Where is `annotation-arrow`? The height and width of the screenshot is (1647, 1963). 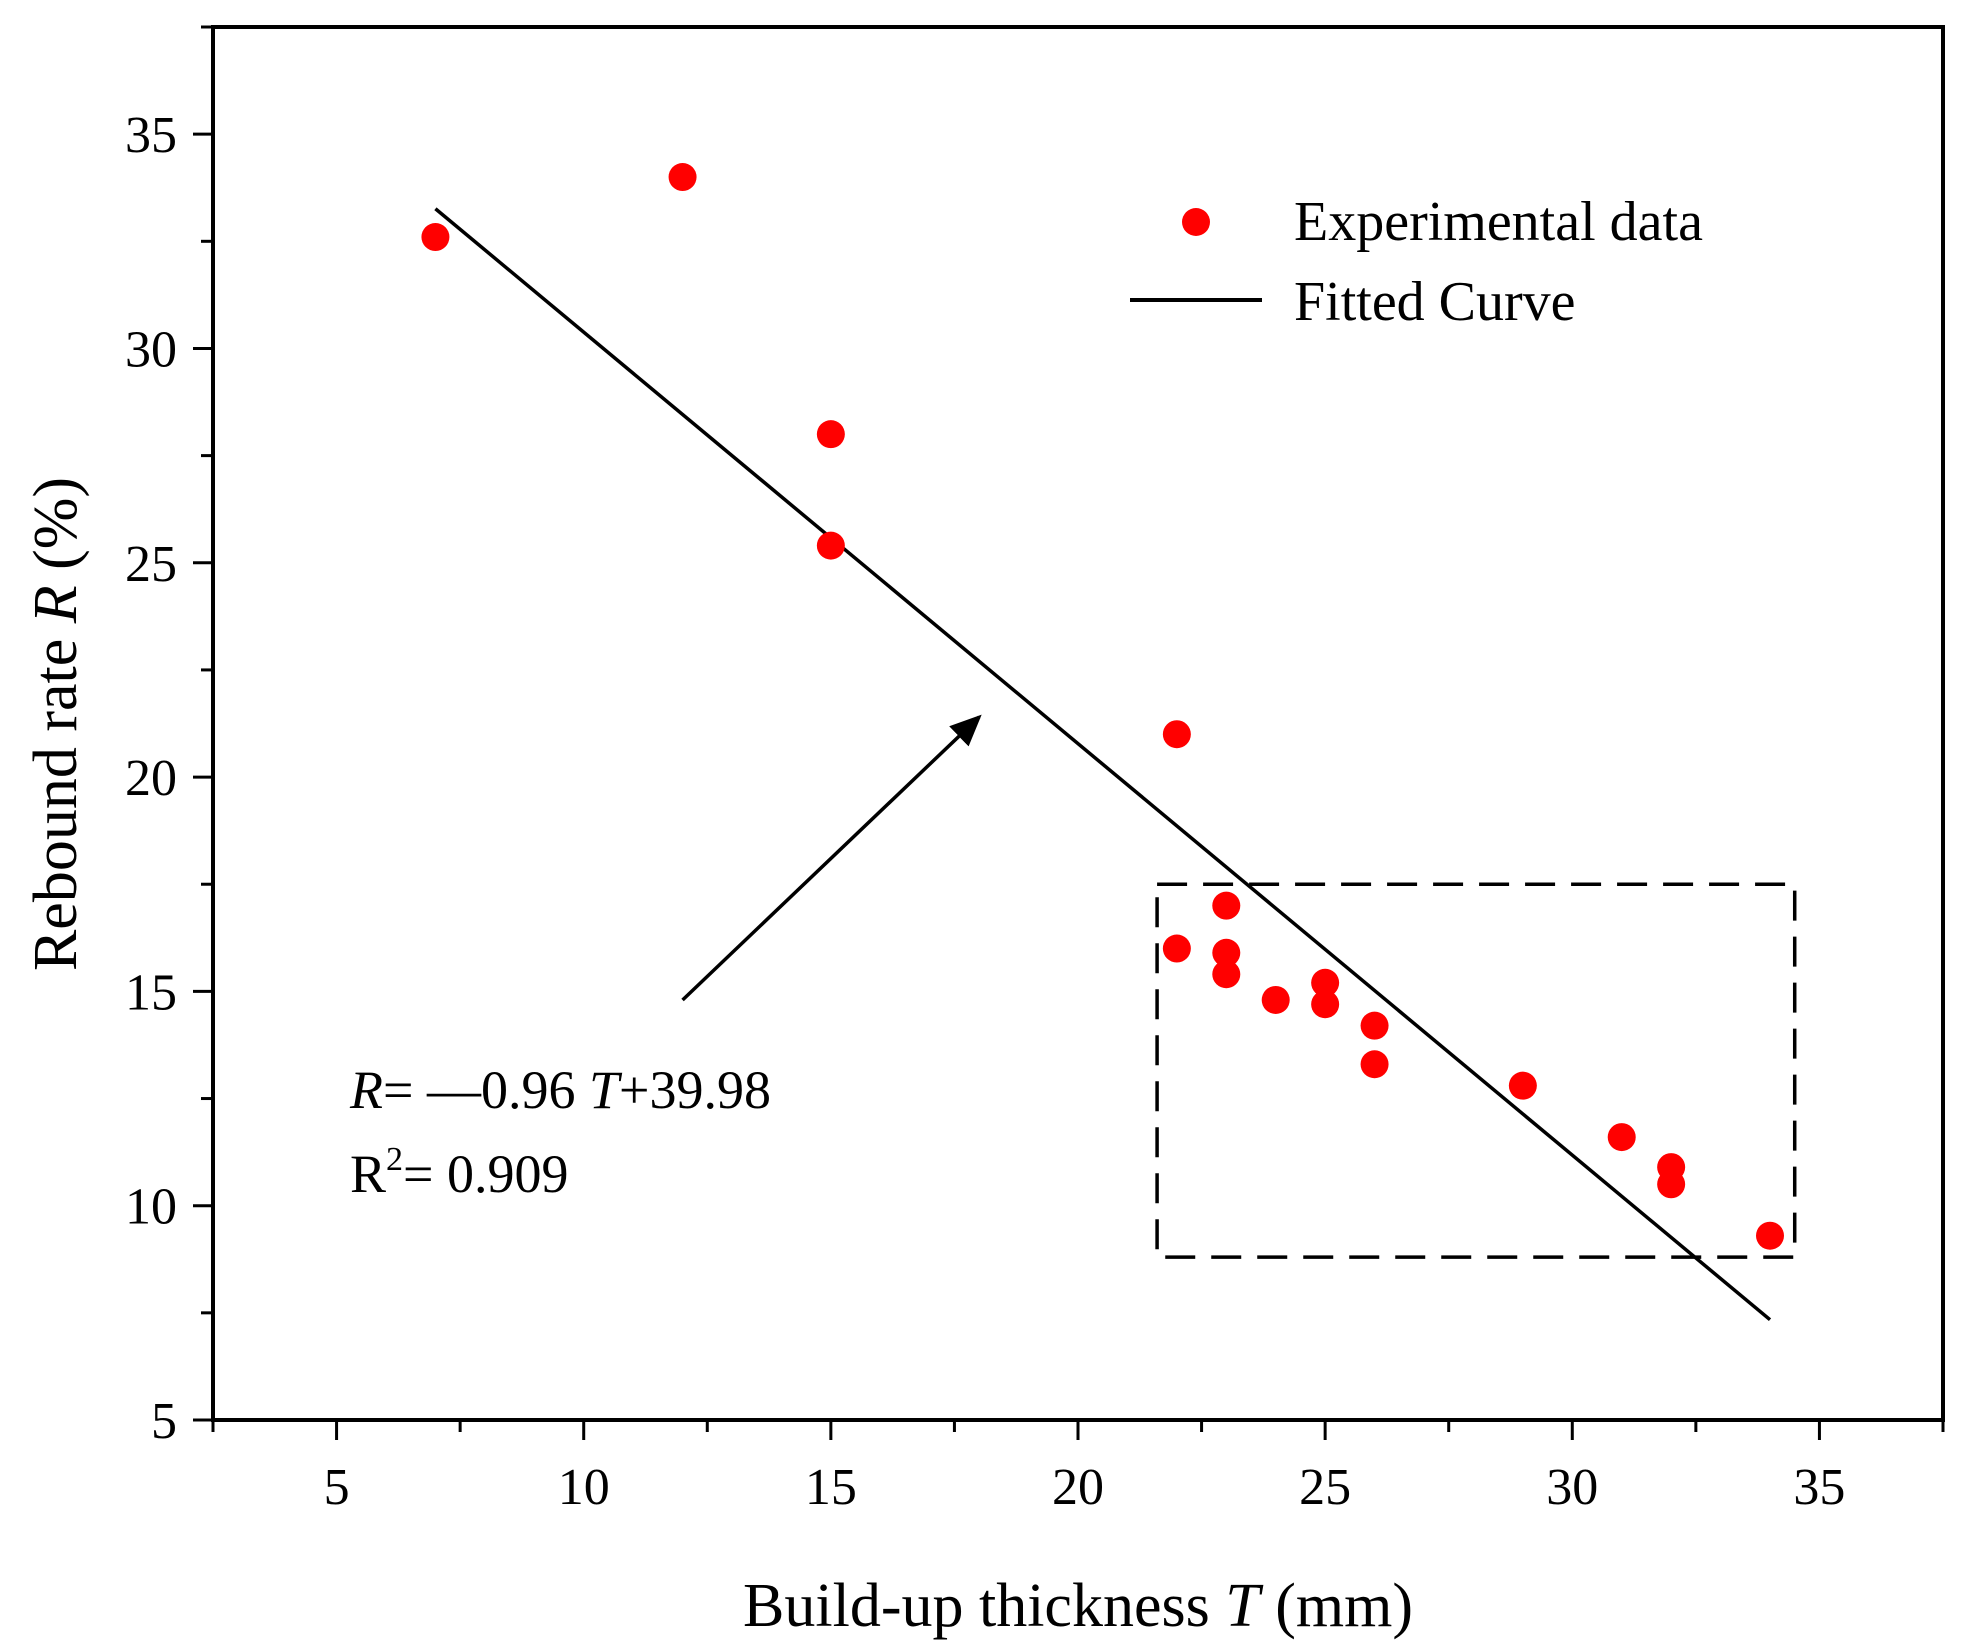 annotation-arrow is located at coordinates (831, 858).